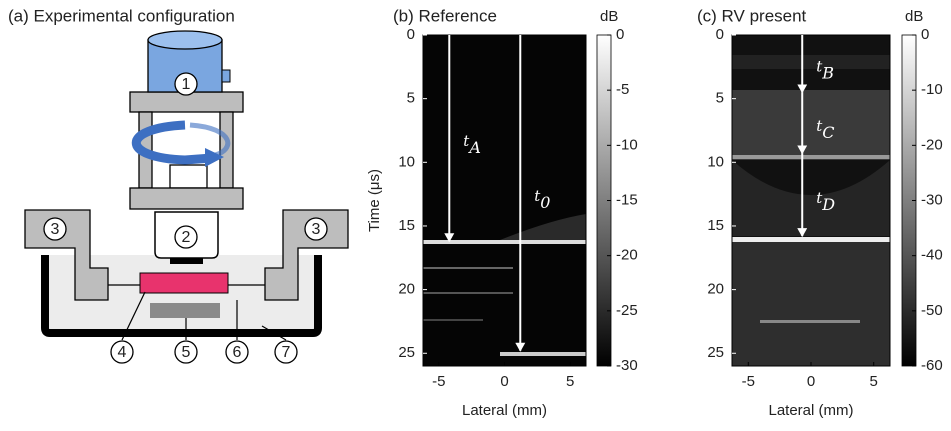  Describe the element at coordinates (932, 310) in the screenshot. I see `colorbar-tick-label: -50` at that location.